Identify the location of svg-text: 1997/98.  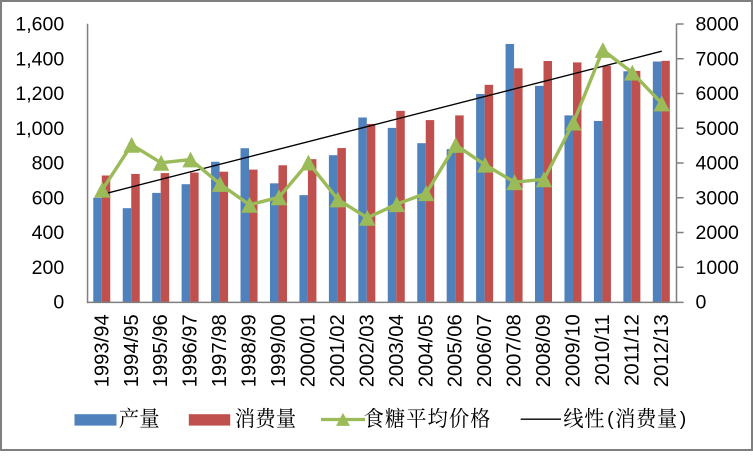
(220, 350).